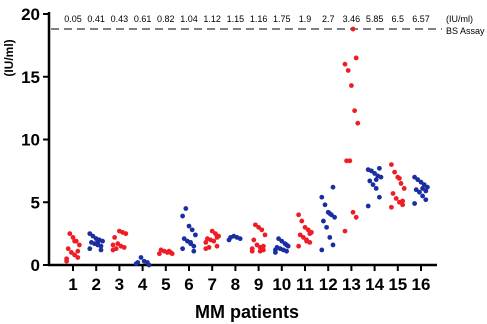 Image resolution: width=487 pixels, height=324 pixels. Describe the element at coordinates (30, 14) in the screenshot. I see `y-tick-label: 20` at that location.